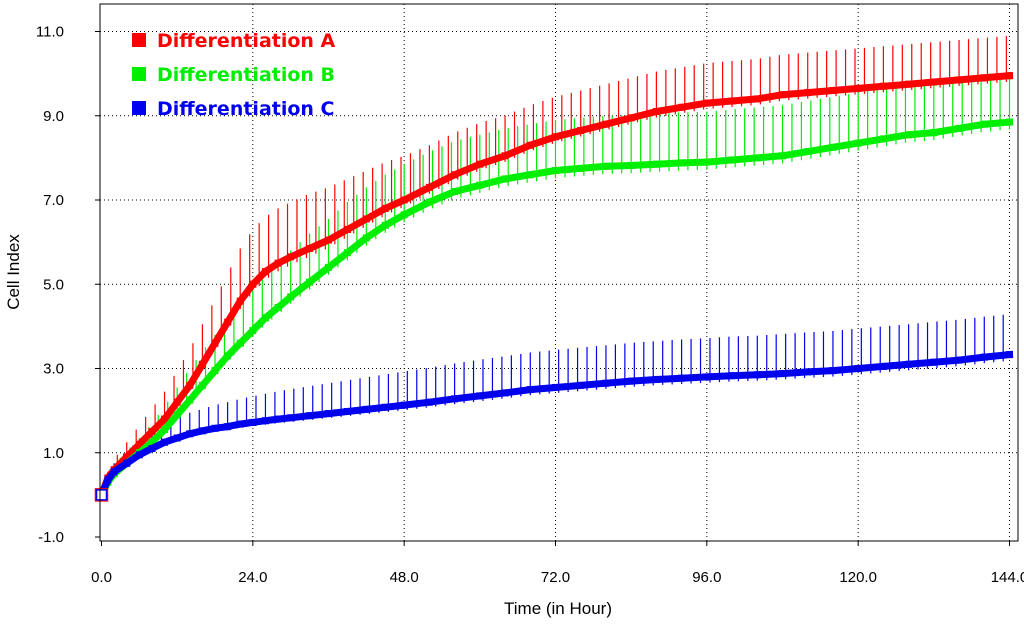 The width and height of the screenshot is (1024, 627). I want to click on y-tick-label: 3.0, so click(53, 369).